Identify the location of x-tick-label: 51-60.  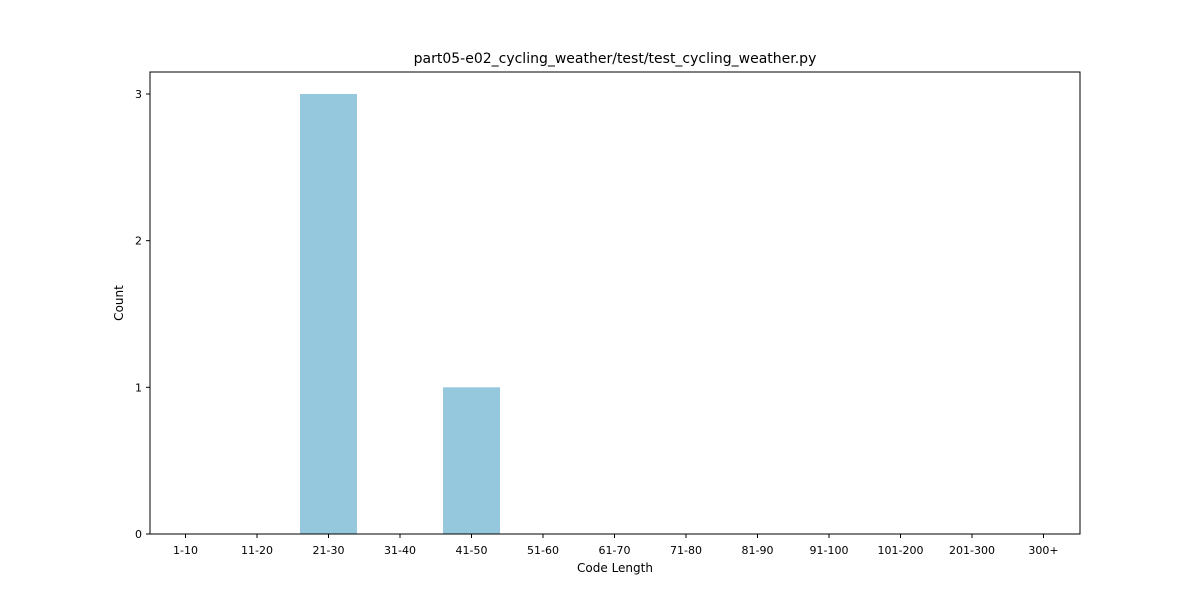
(543, 550).